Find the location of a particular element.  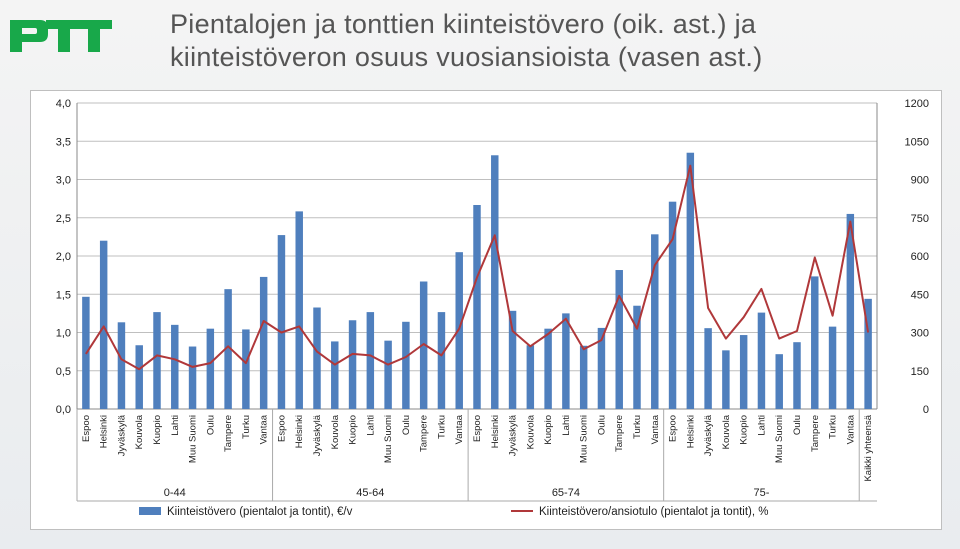

y-left-tick-label: 1,0 is located at coordinates (63, 334).